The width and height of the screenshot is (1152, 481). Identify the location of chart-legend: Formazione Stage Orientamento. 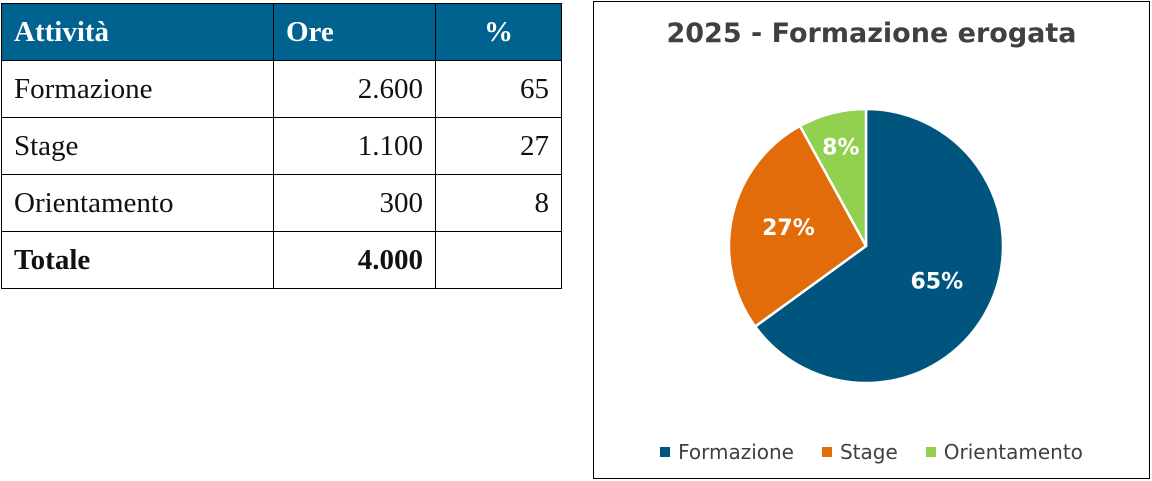
(871, 452).